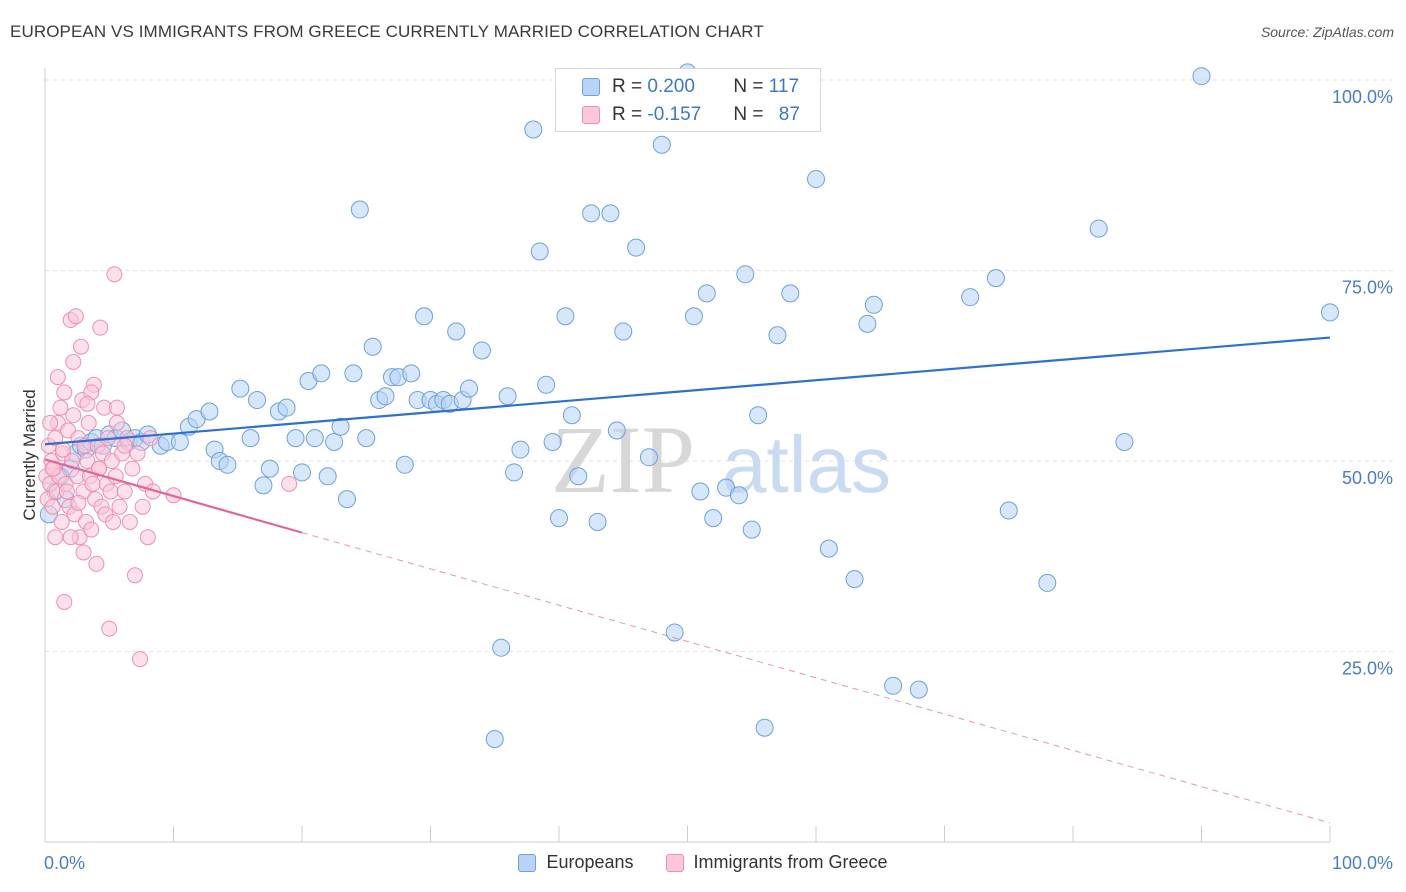 This screenshot has height=892, width=1406. Describe the element at coordinates (630, 86) in the screenshot. I see `r-label: R =` at that location.